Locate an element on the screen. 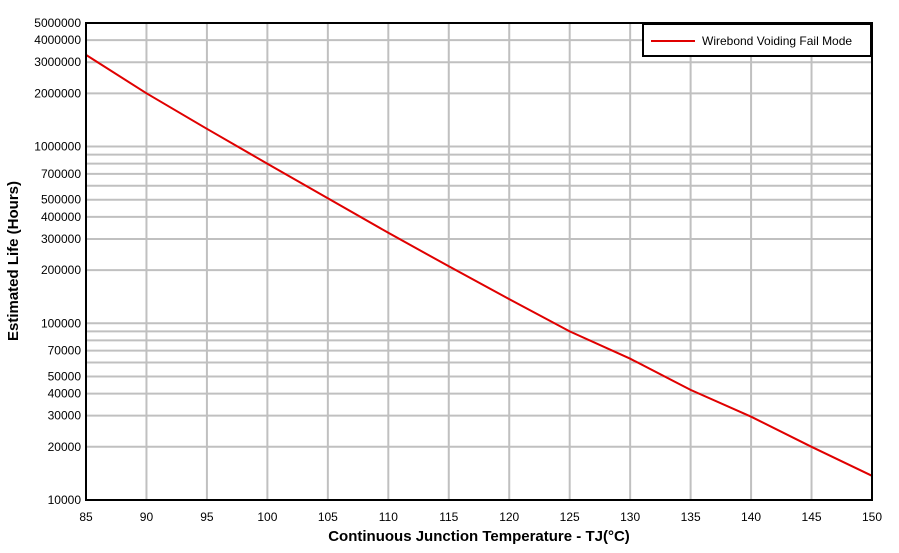 The width and height of the screenshot is (899, 553). y-tick-label: 700000 is located at coordinates (61, 174).